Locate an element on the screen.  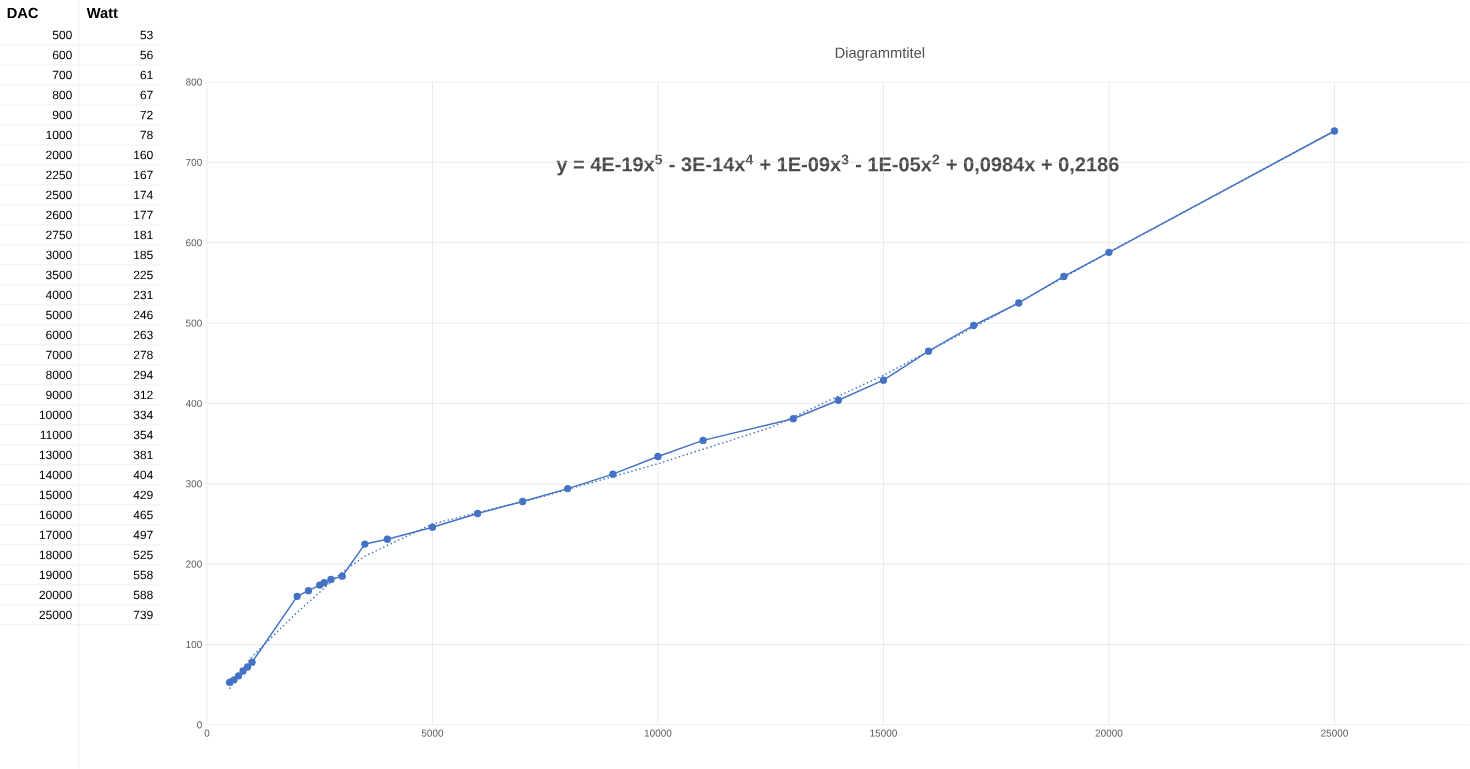
y-tick-label: 100 is located at coordinates (194, 645).